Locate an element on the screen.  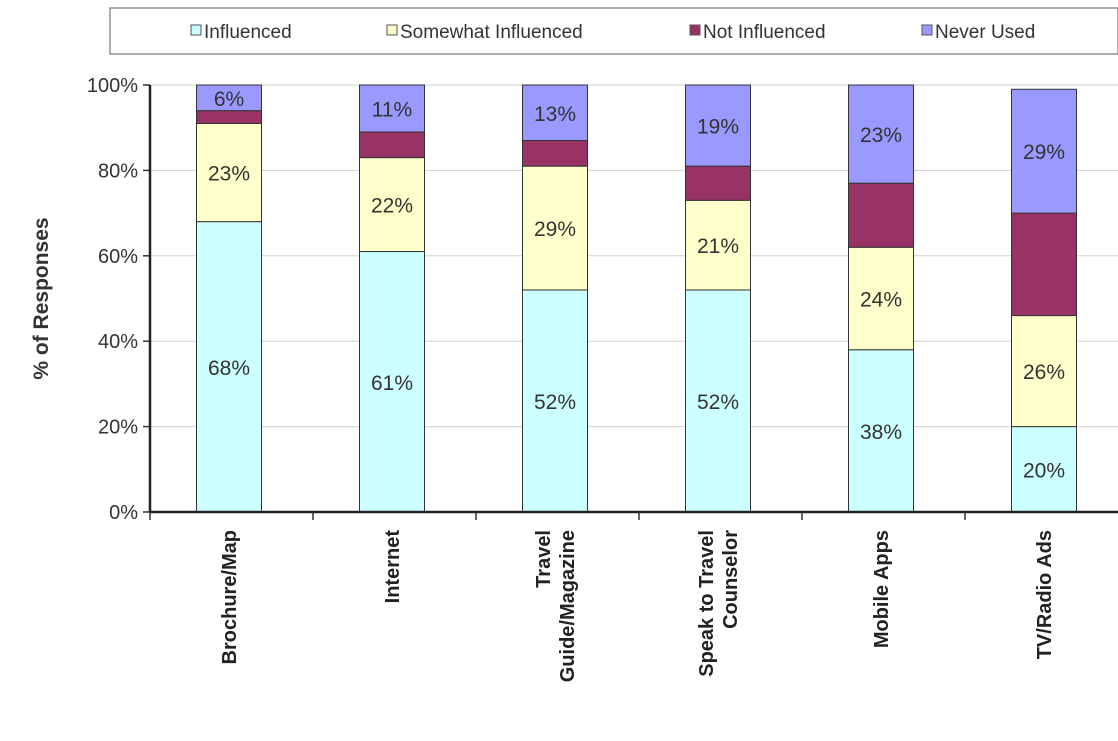
legend-label: Not Influenced is located at coordinates (764, 32).